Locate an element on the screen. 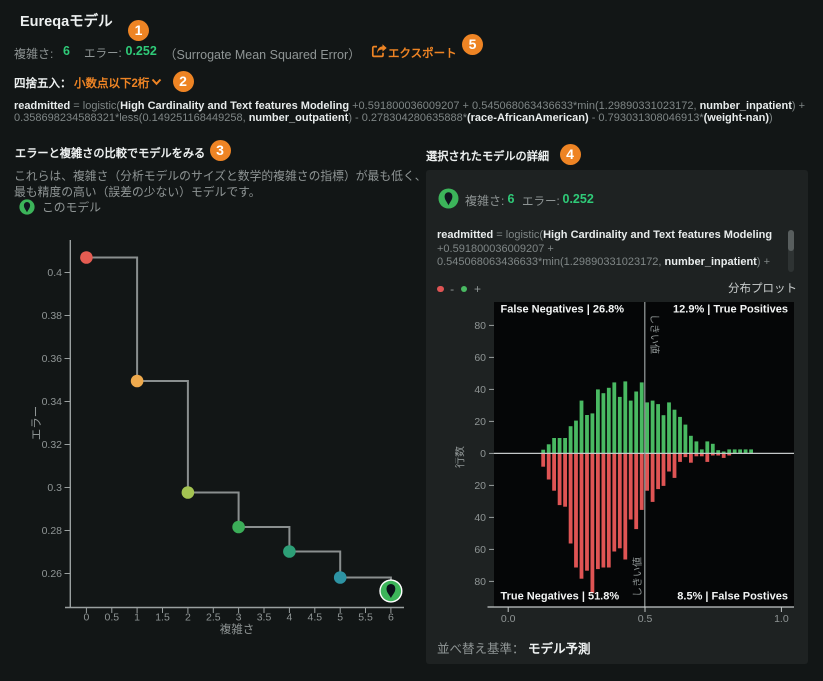 The height and width of the screenshot is (681, 823). svg-text: 3.5 is located at coordinates (264, 618).